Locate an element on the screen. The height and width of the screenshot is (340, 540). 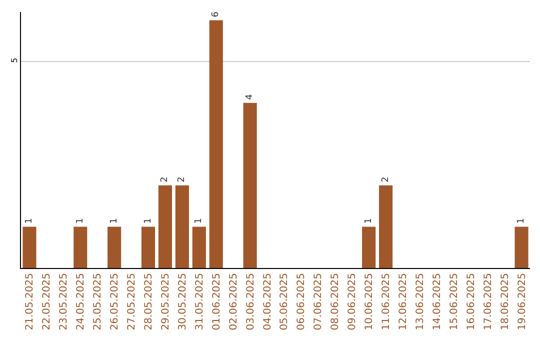
x-tick-label: 28.05.2025 is located at coordinates (149, 301).